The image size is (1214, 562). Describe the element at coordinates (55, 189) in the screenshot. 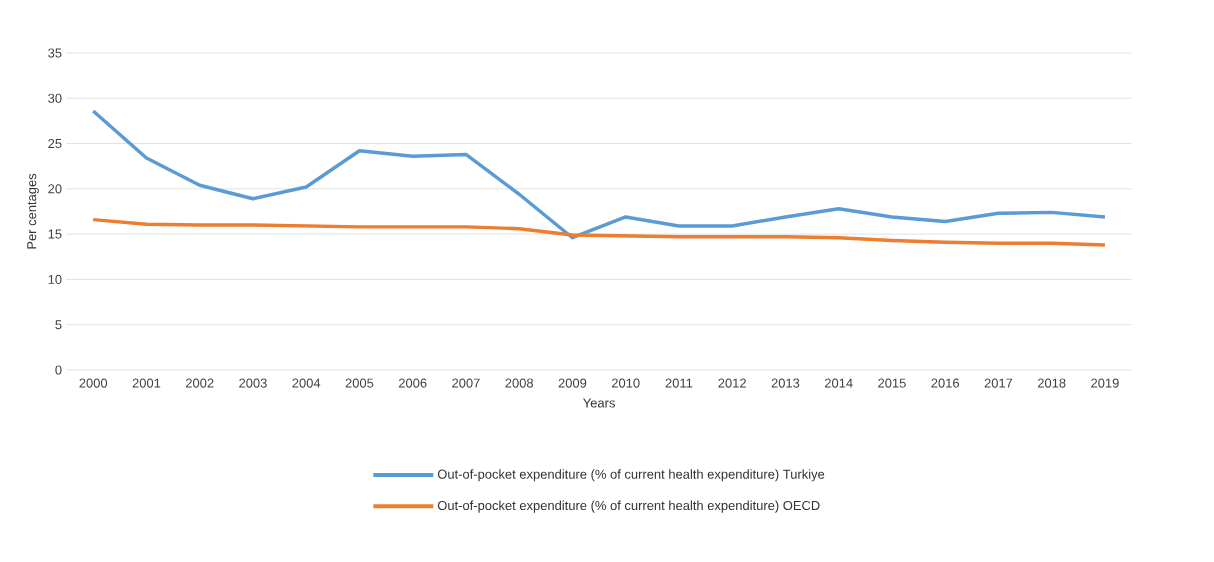

I see `y-tick-label: 20` at that location.